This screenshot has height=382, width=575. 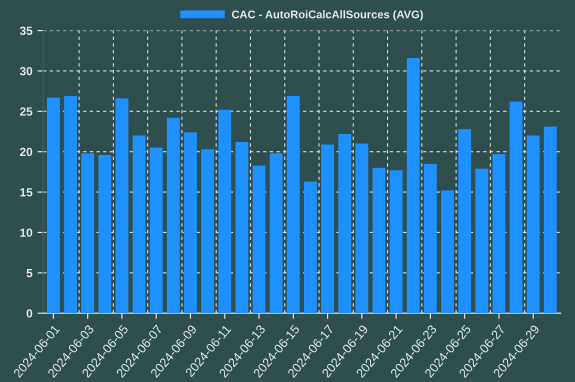 What do you see at coordinates (26, 232) in the screenshot?
I see `y-tick-label: 10` at bounding box center [26, 232].